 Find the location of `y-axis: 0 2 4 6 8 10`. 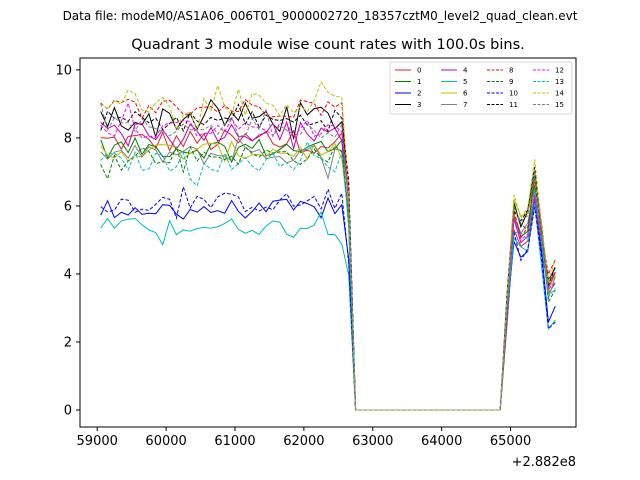

y-axis: 0 2 4 6 8 10 is located at coordinates (67, 240).